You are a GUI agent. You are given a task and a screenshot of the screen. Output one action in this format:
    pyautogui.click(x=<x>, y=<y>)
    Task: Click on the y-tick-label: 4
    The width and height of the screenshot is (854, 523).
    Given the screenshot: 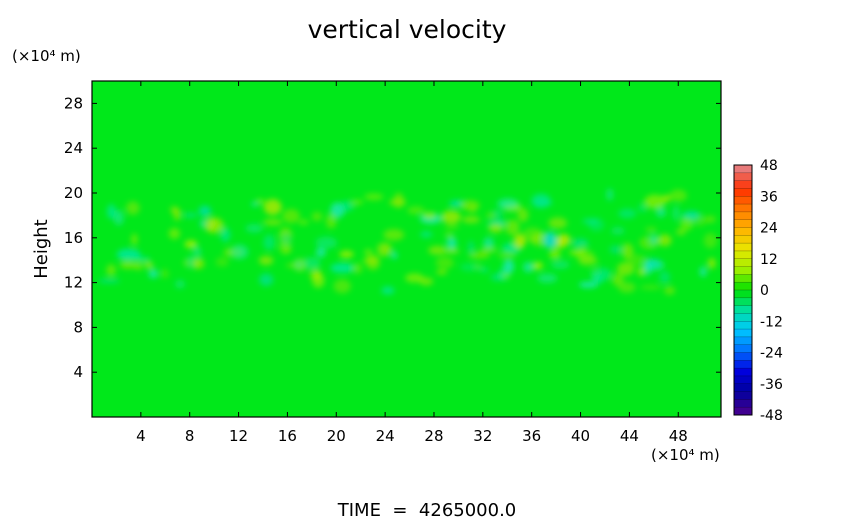 What is the action you would take?
    pyautogui.click(x=78, y=372)
    